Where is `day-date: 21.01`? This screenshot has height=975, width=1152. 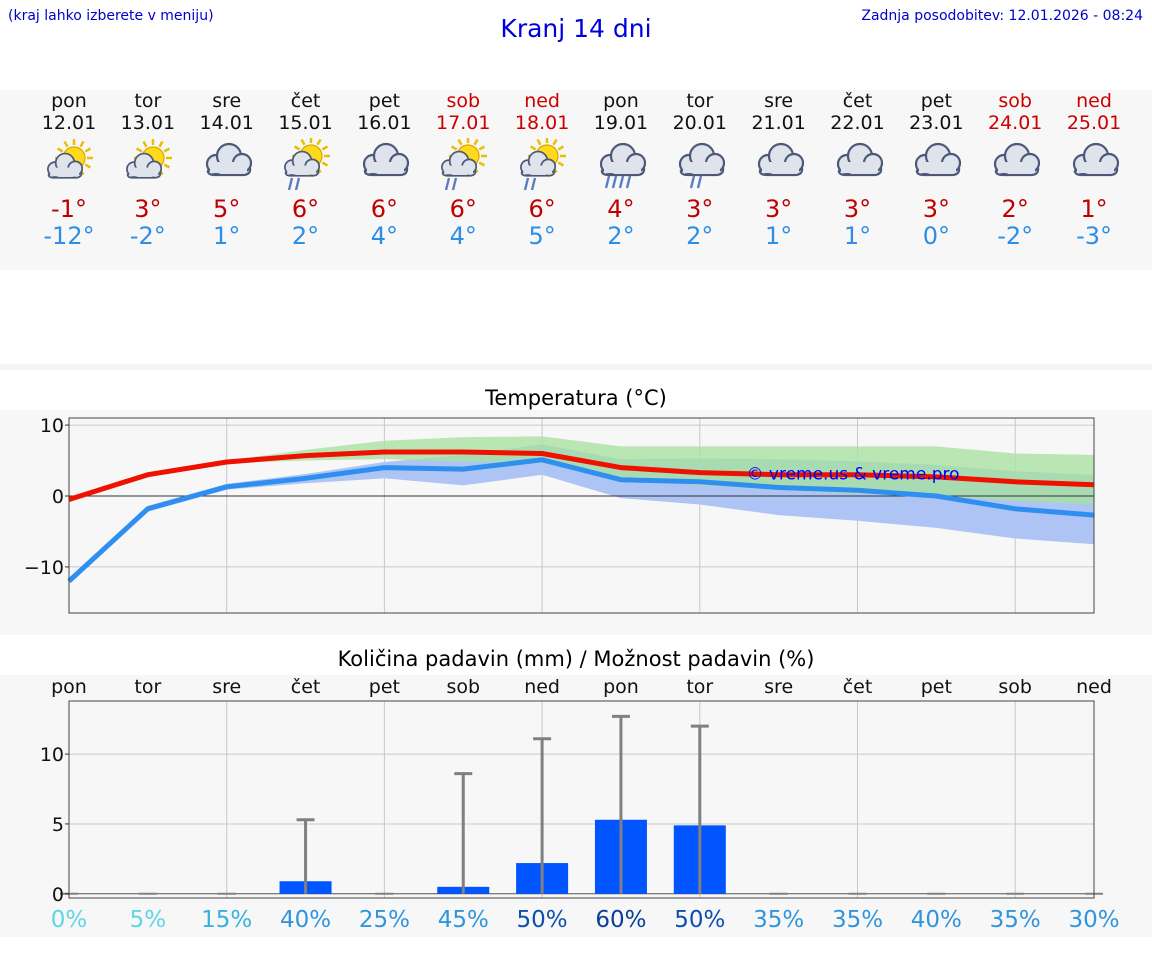
day-date: 21.01 is located at coordinates (778, 123).